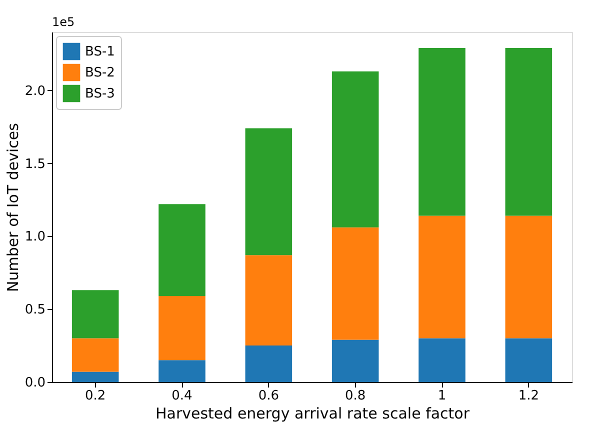 This screenshot has height=428, width=610. Describe the element at coordinates (312, 413) in the screenshot. I see `x-axis-title: Harvested energy arrival rate scale factor` at that location.